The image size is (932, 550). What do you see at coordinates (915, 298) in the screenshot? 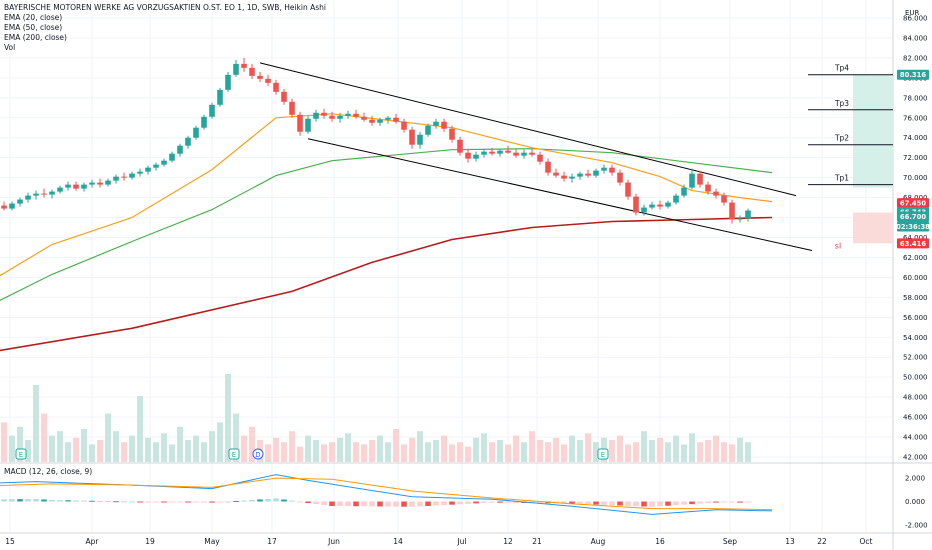
I see `price-tick-label: 58.000` at bounding box center [915, 298].